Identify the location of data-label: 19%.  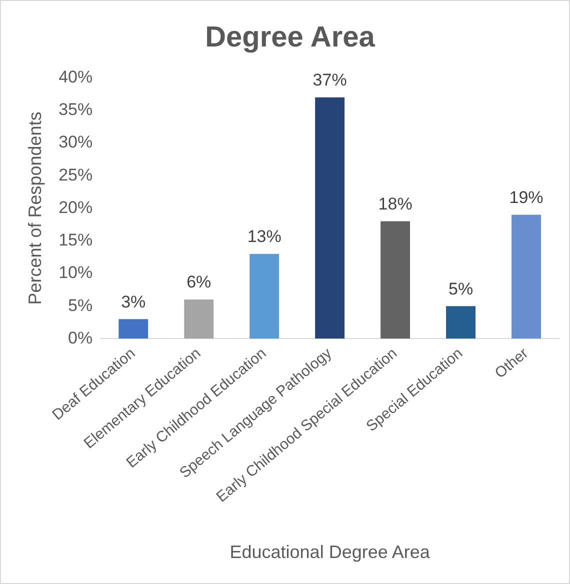
(526, 197).